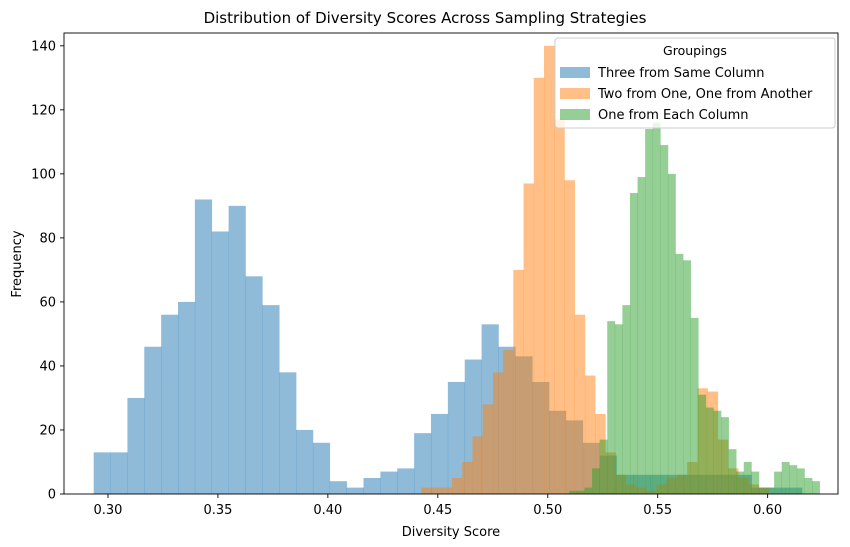 The height and width of the screenshot is (547, 850). I want to click on legend-entry-label: Two from One, One from Another, so click(705, 94).